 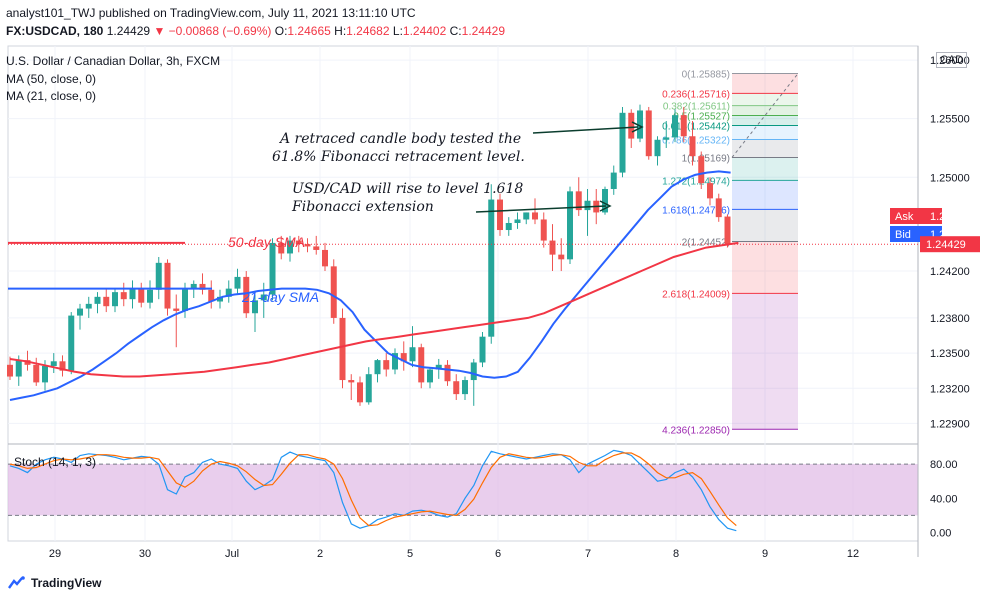 I want to click on fib-level-label: 0.786(1.25322), so click(x=696, y=141).